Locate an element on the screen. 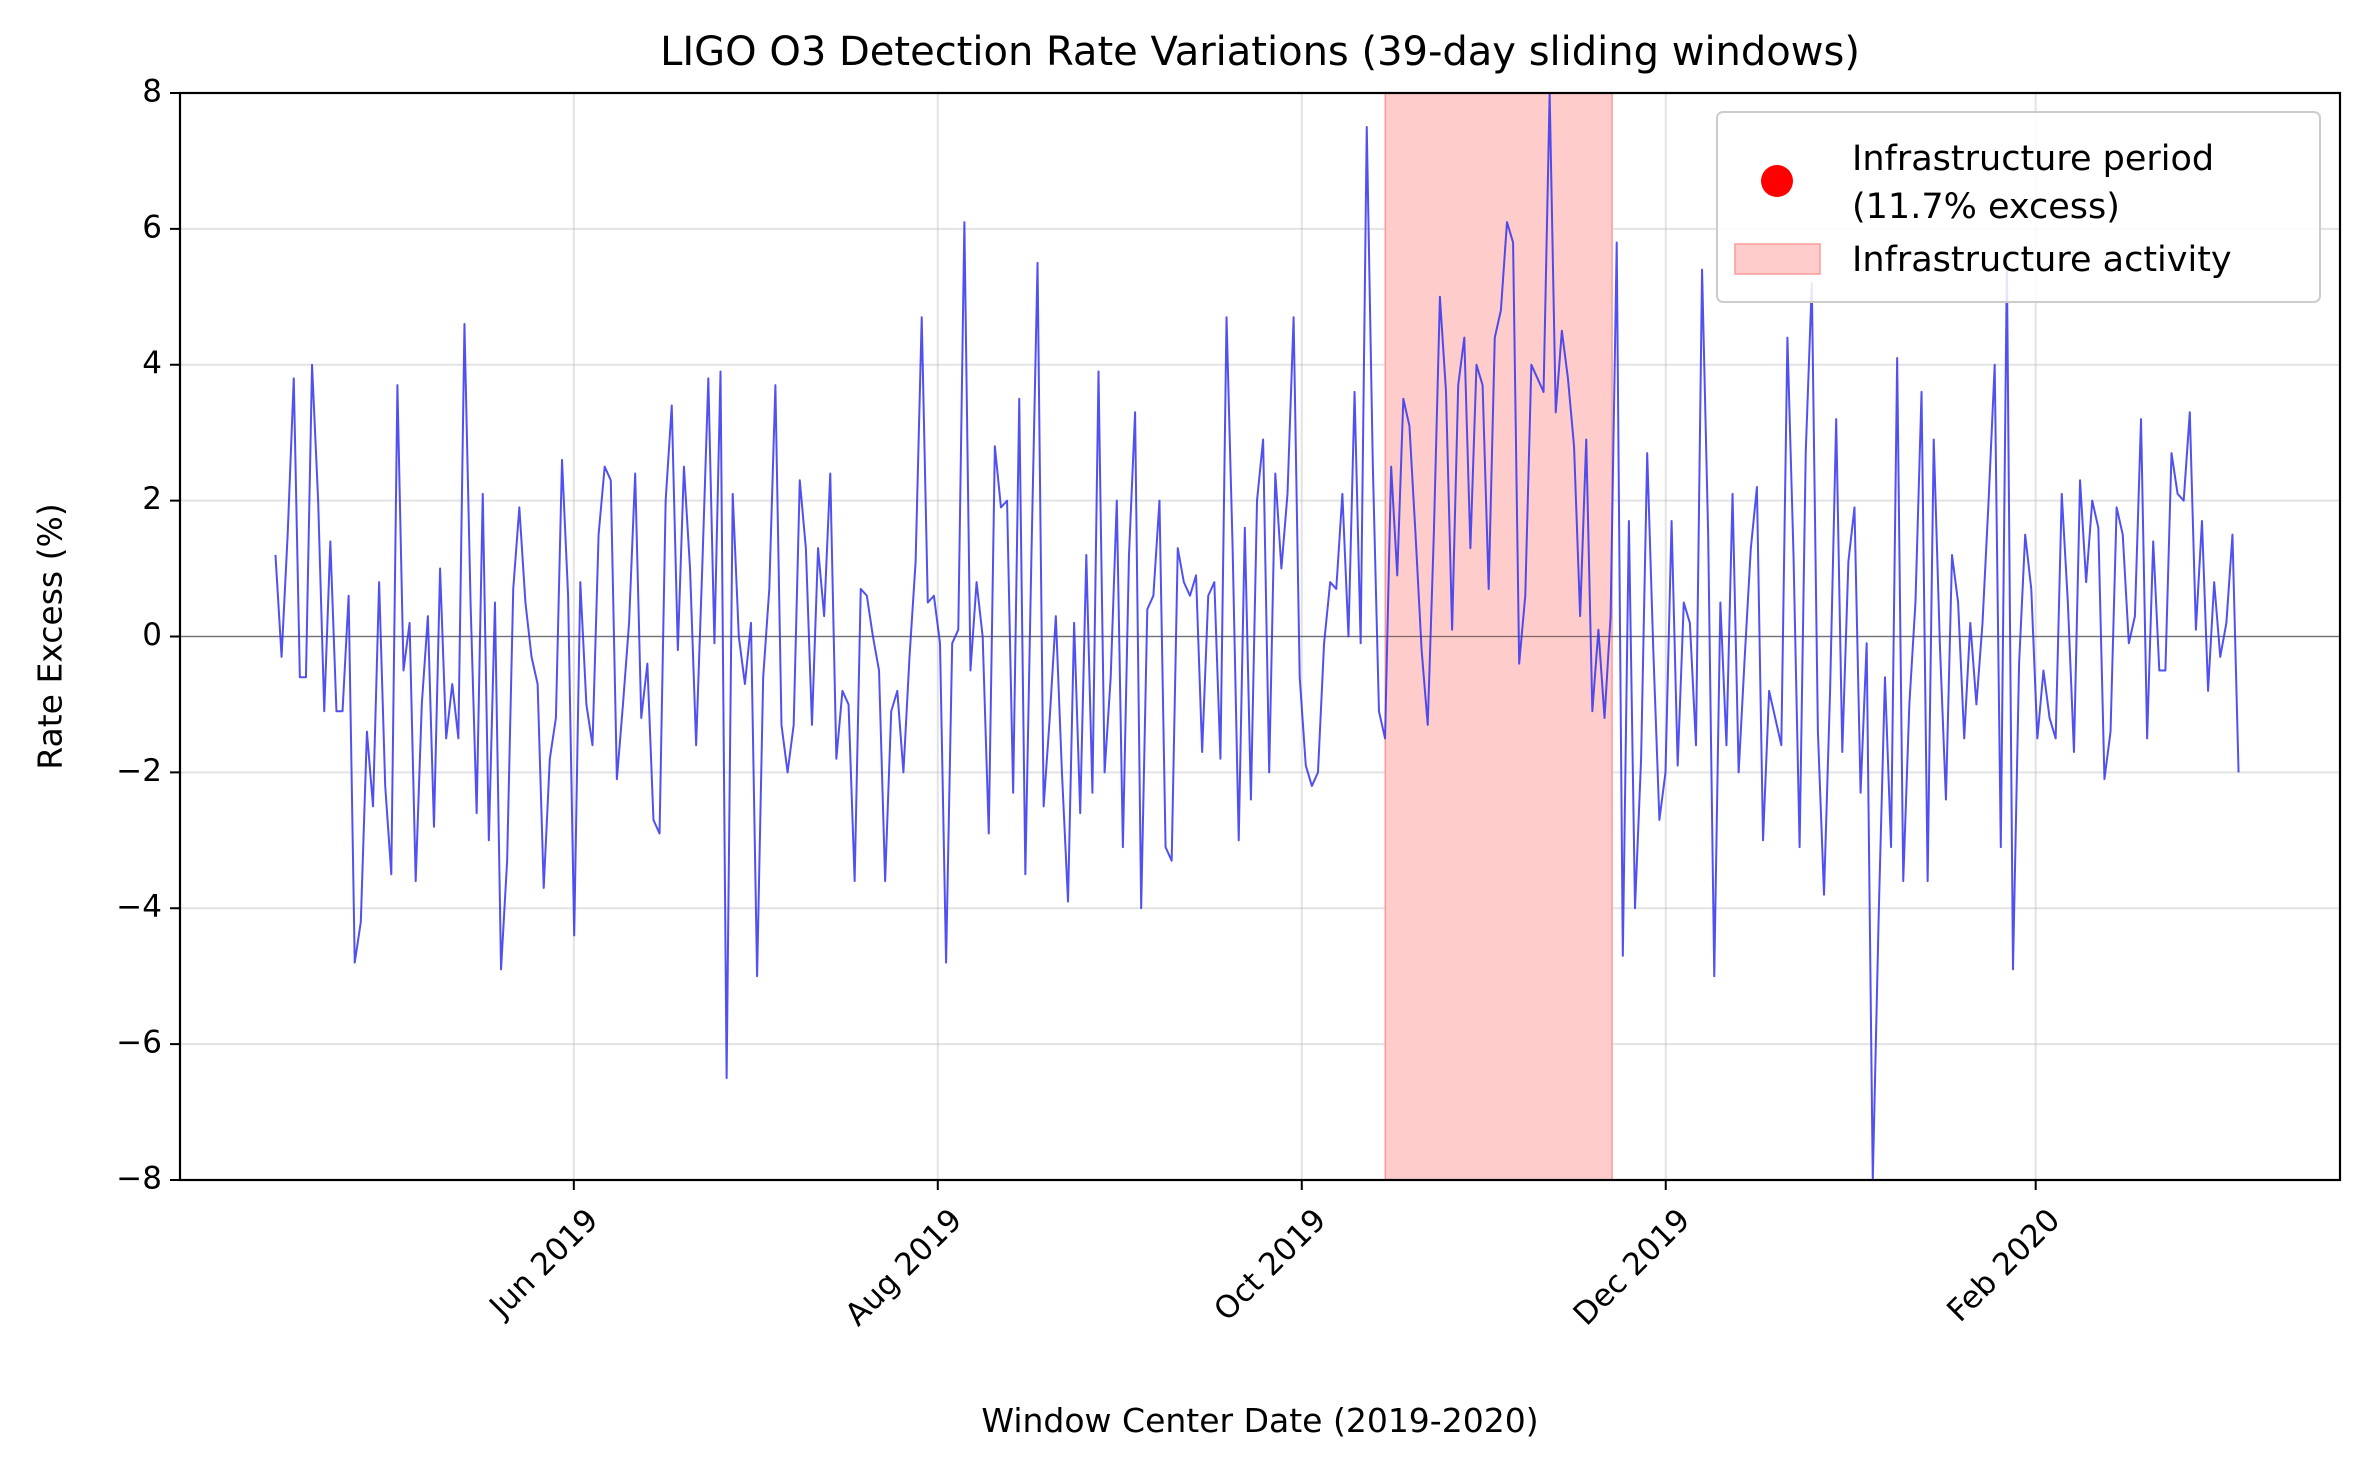  y-tick-label: 6 is located at coordinates (152, 227).